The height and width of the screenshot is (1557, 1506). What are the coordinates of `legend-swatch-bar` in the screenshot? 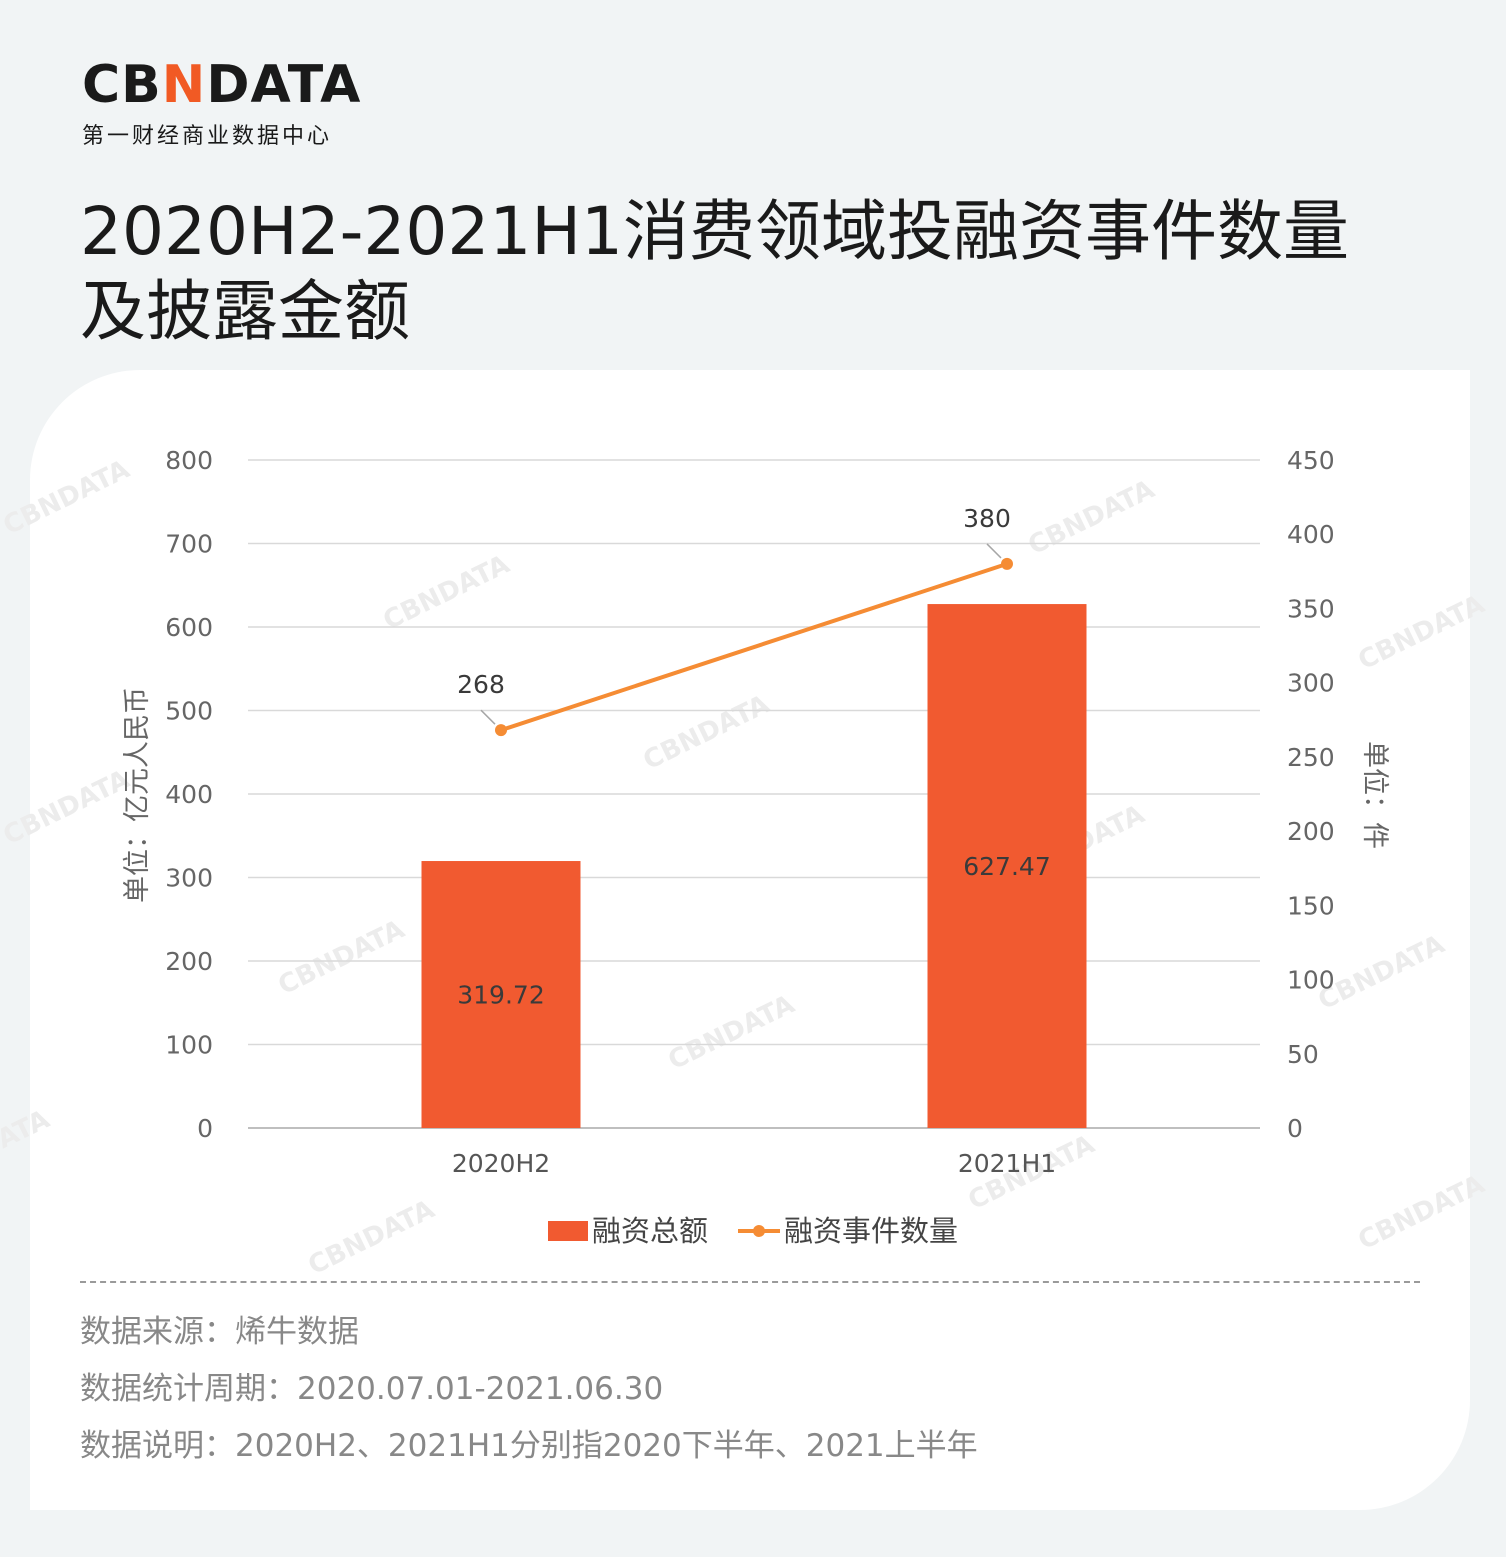 It's located at (568, 1231).